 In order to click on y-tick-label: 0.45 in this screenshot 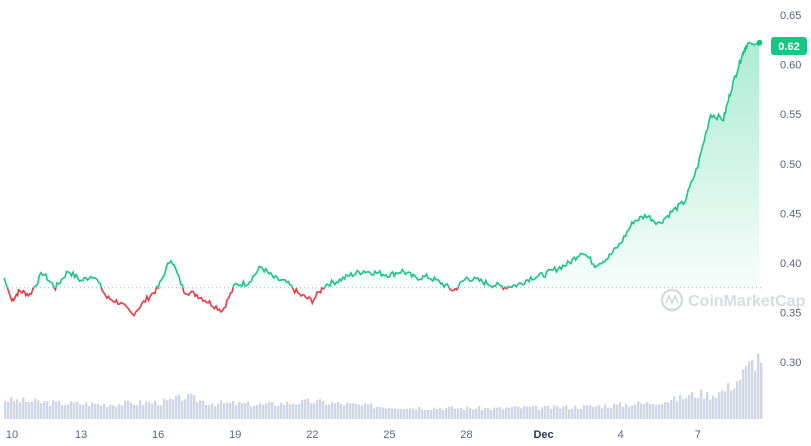, I will do `click(790, 214)`.